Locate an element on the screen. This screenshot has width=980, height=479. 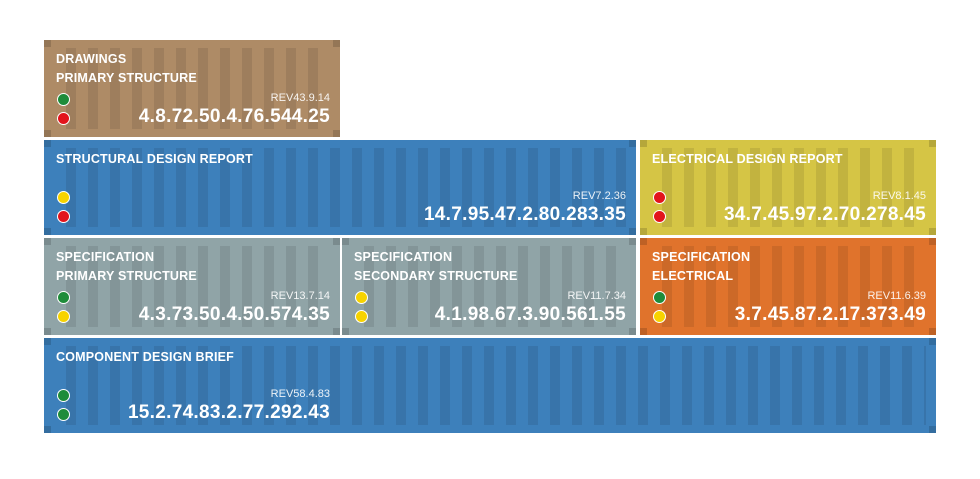
container-title: SPECIFICATION PRIMARY STRUCTURE is located at coordinates (126, 267).